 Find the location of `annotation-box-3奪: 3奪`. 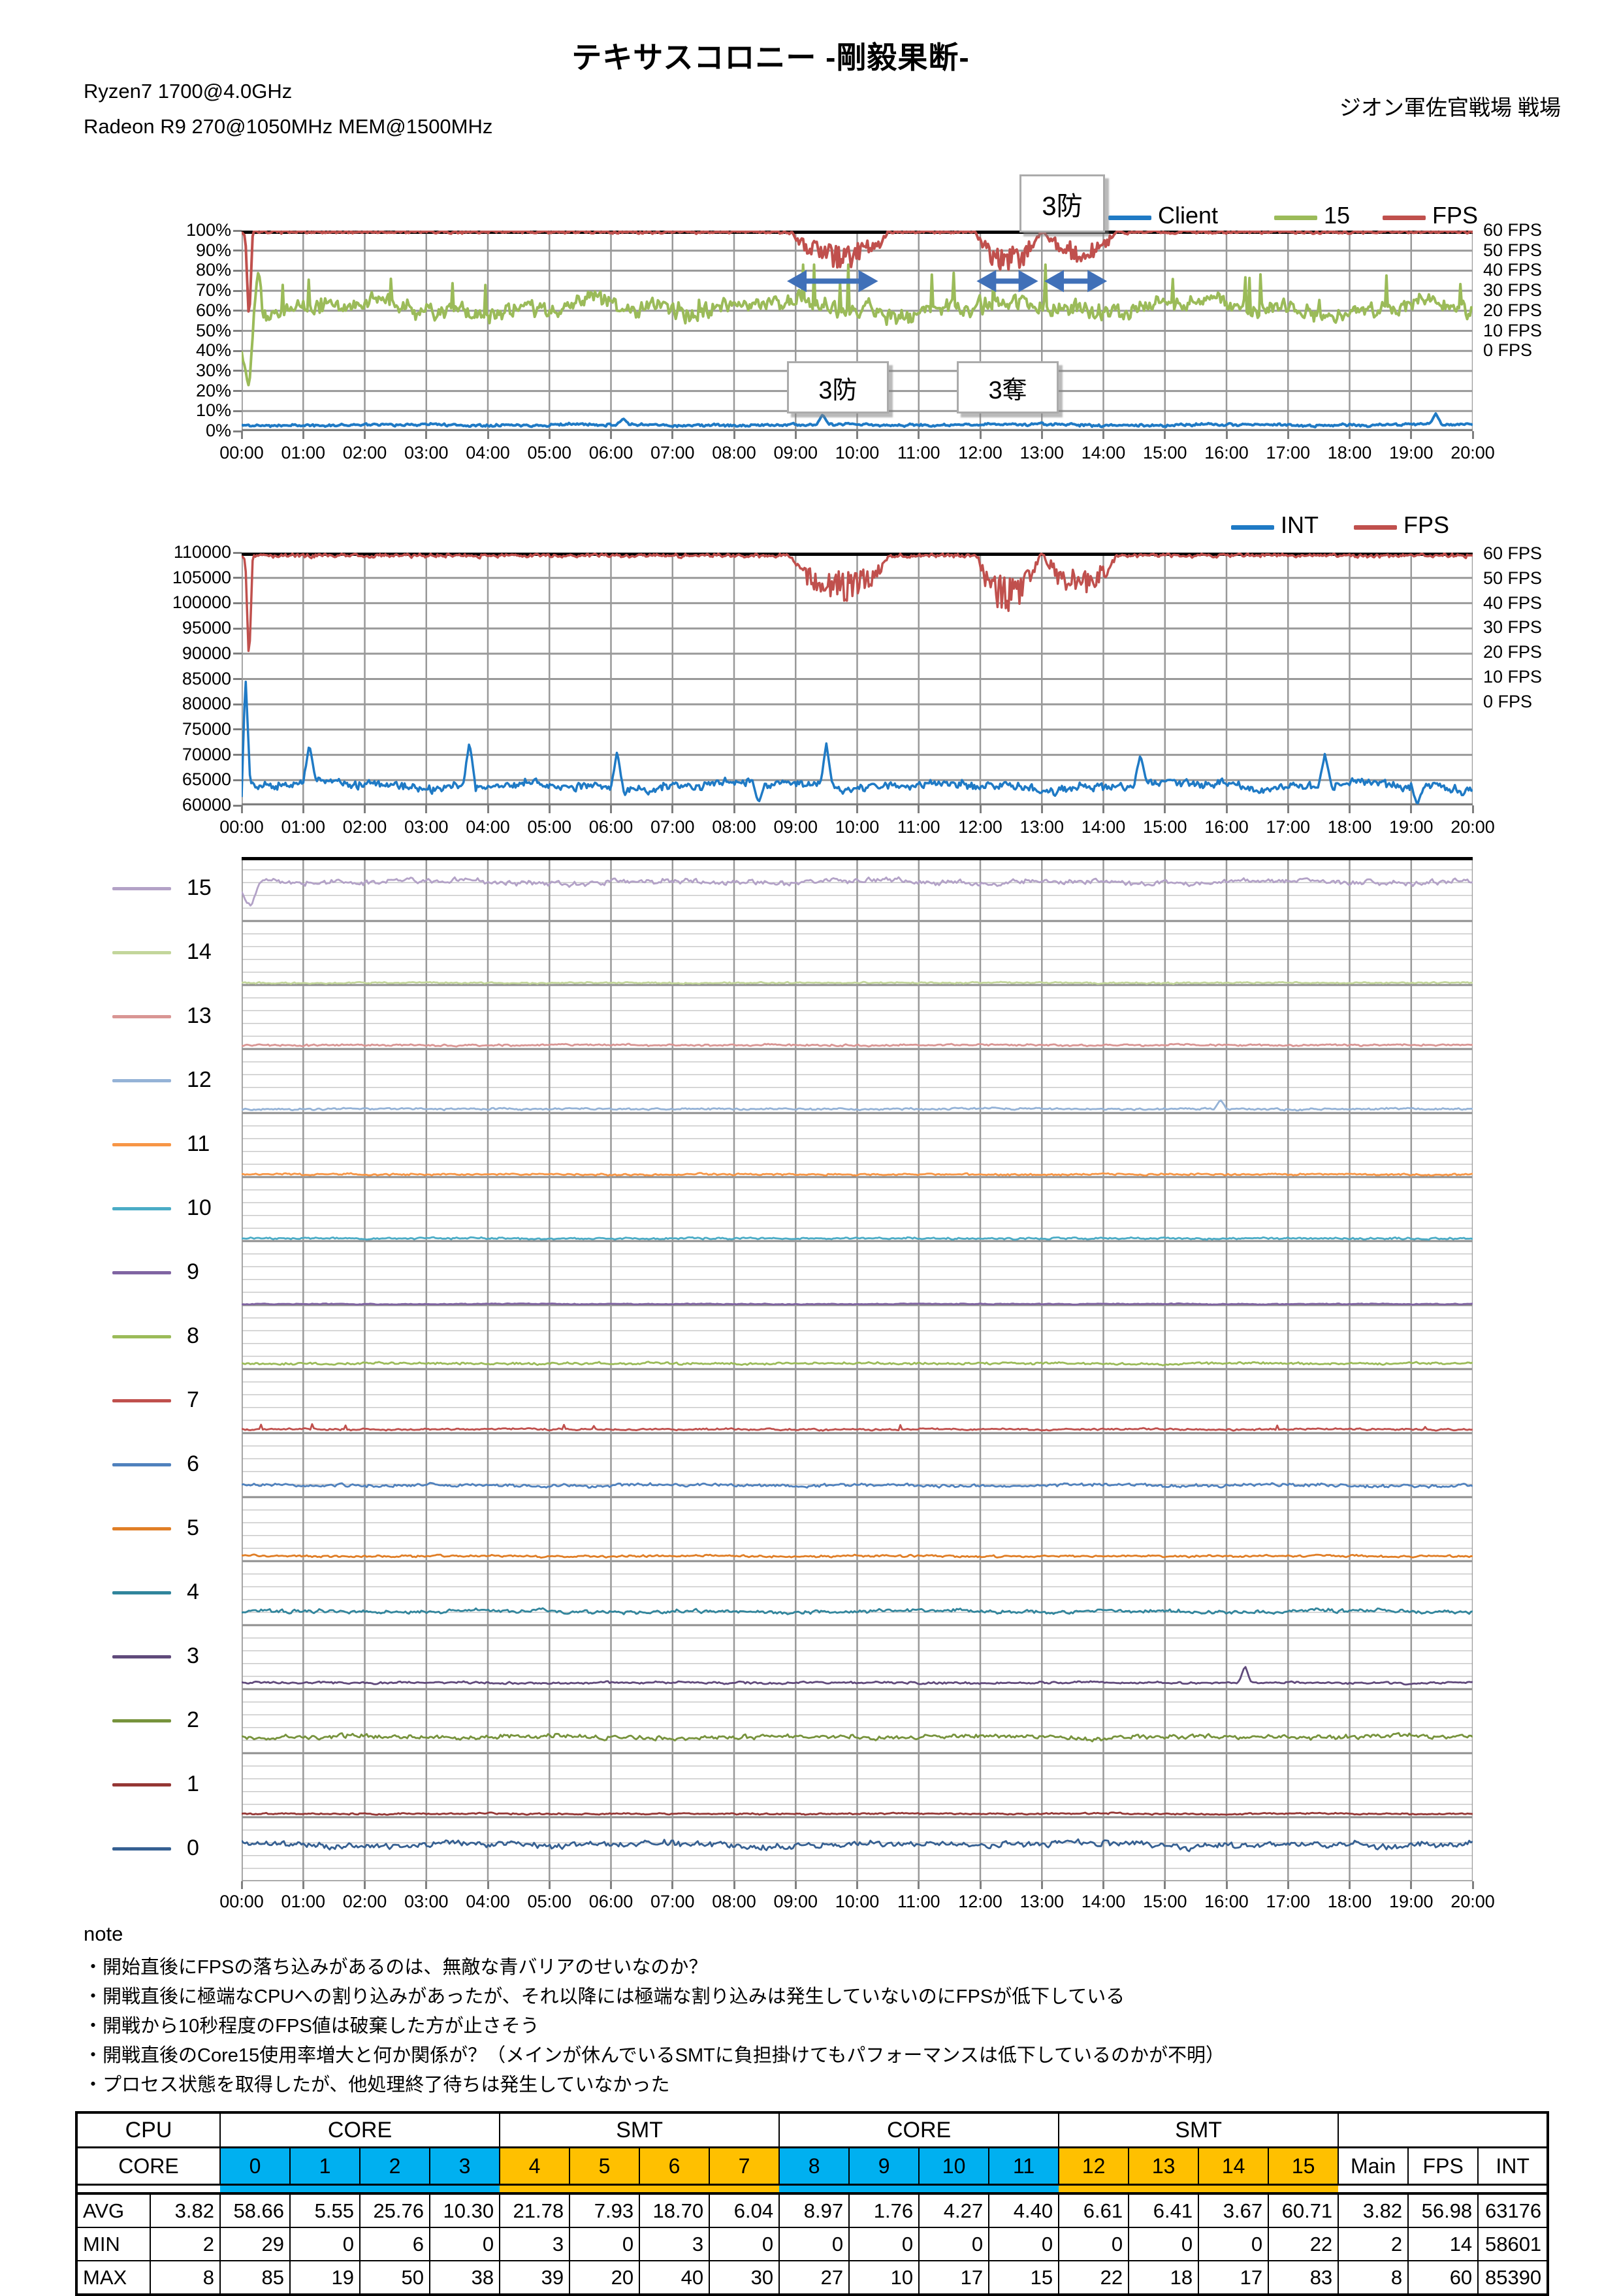

annotation-box-3奪: 3奪 is located at coordinates (1008, 387).